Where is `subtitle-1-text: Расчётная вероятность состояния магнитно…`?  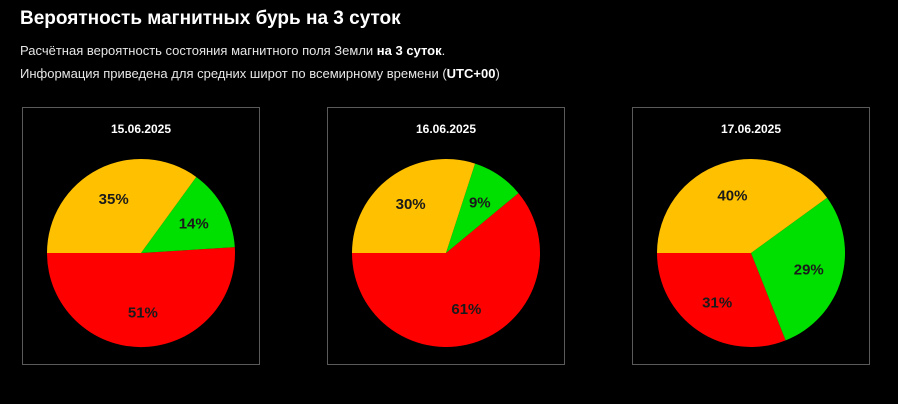
subtitle-1-text: Расчётная вероятность состояния магнитно… is located at coordinates (198, 50).